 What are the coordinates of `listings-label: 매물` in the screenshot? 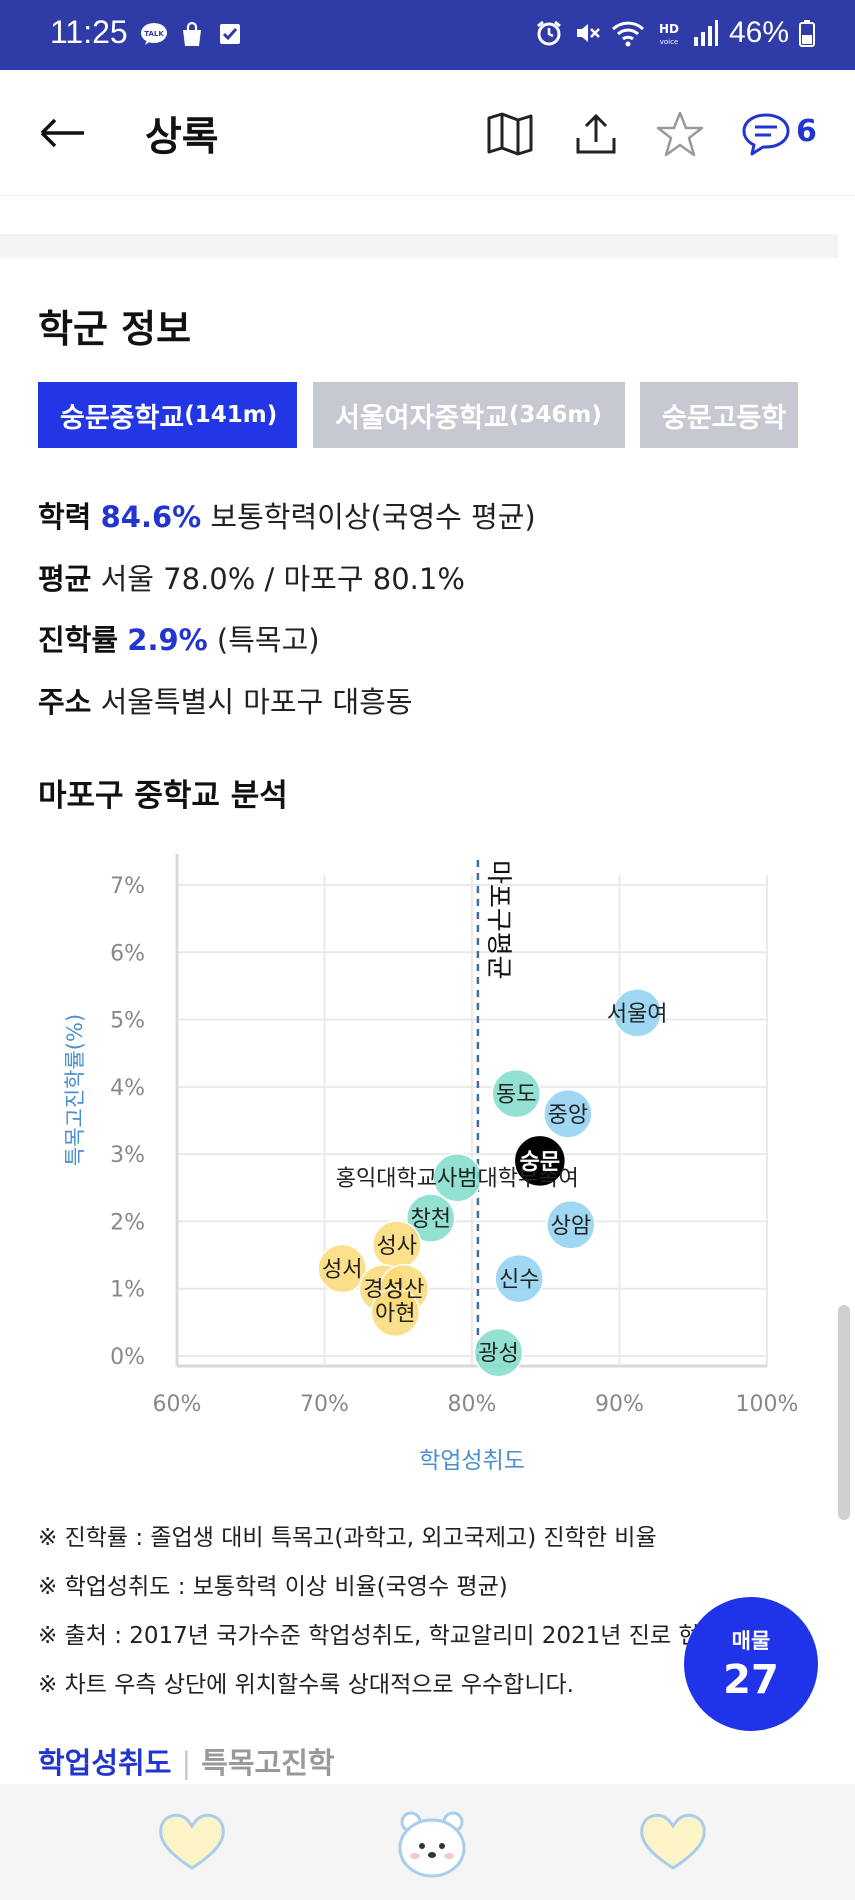 It's located at (751, 1641).